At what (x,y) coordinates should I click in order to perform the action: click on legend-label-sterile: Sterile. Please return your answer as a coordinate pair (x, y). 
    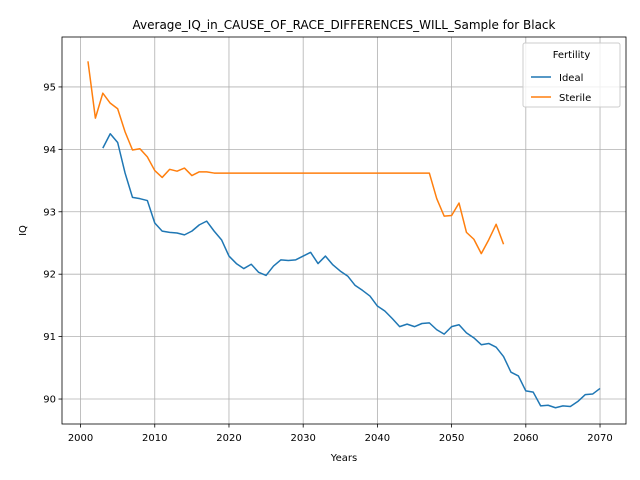
    Looking at the image, I should click on (575, 98).